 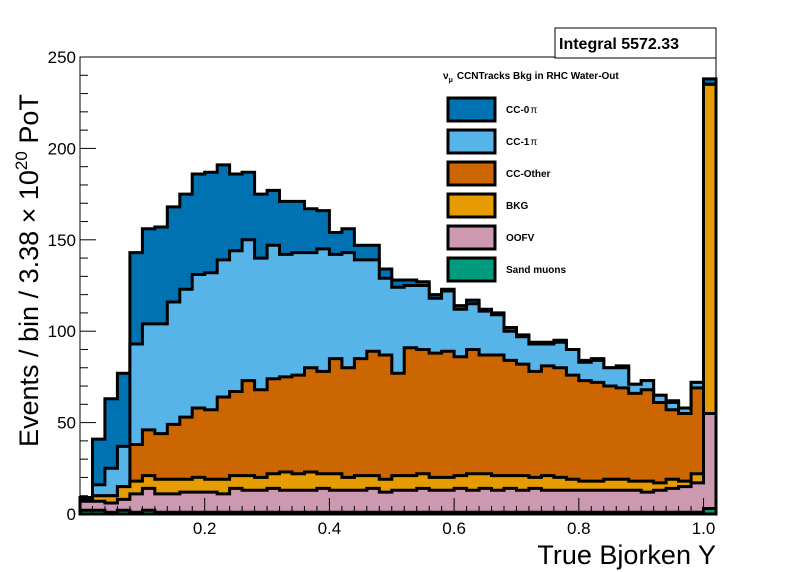 What do you see at coordinates (506, 189) in the screenshot?
I see `legend: CC-0π CC-1π CC-Other BKG OOFV Sand muons` at bounding box center [506, 189].